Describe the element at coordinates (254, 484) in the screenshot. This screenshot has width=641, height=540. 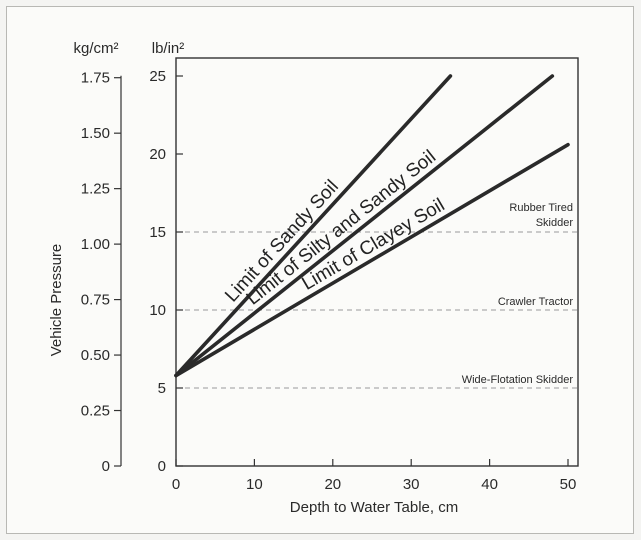
I see `x-tick-label: 10` at that location.